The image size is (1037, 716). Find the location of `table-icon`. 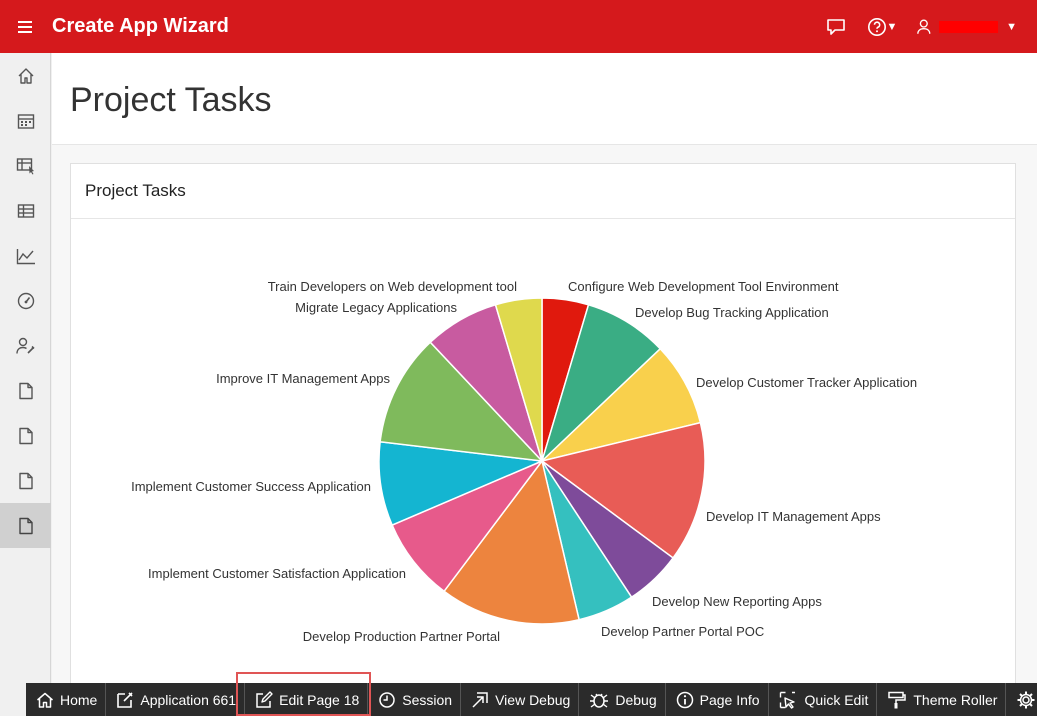

table-icon is located at coordinates (25, 210).